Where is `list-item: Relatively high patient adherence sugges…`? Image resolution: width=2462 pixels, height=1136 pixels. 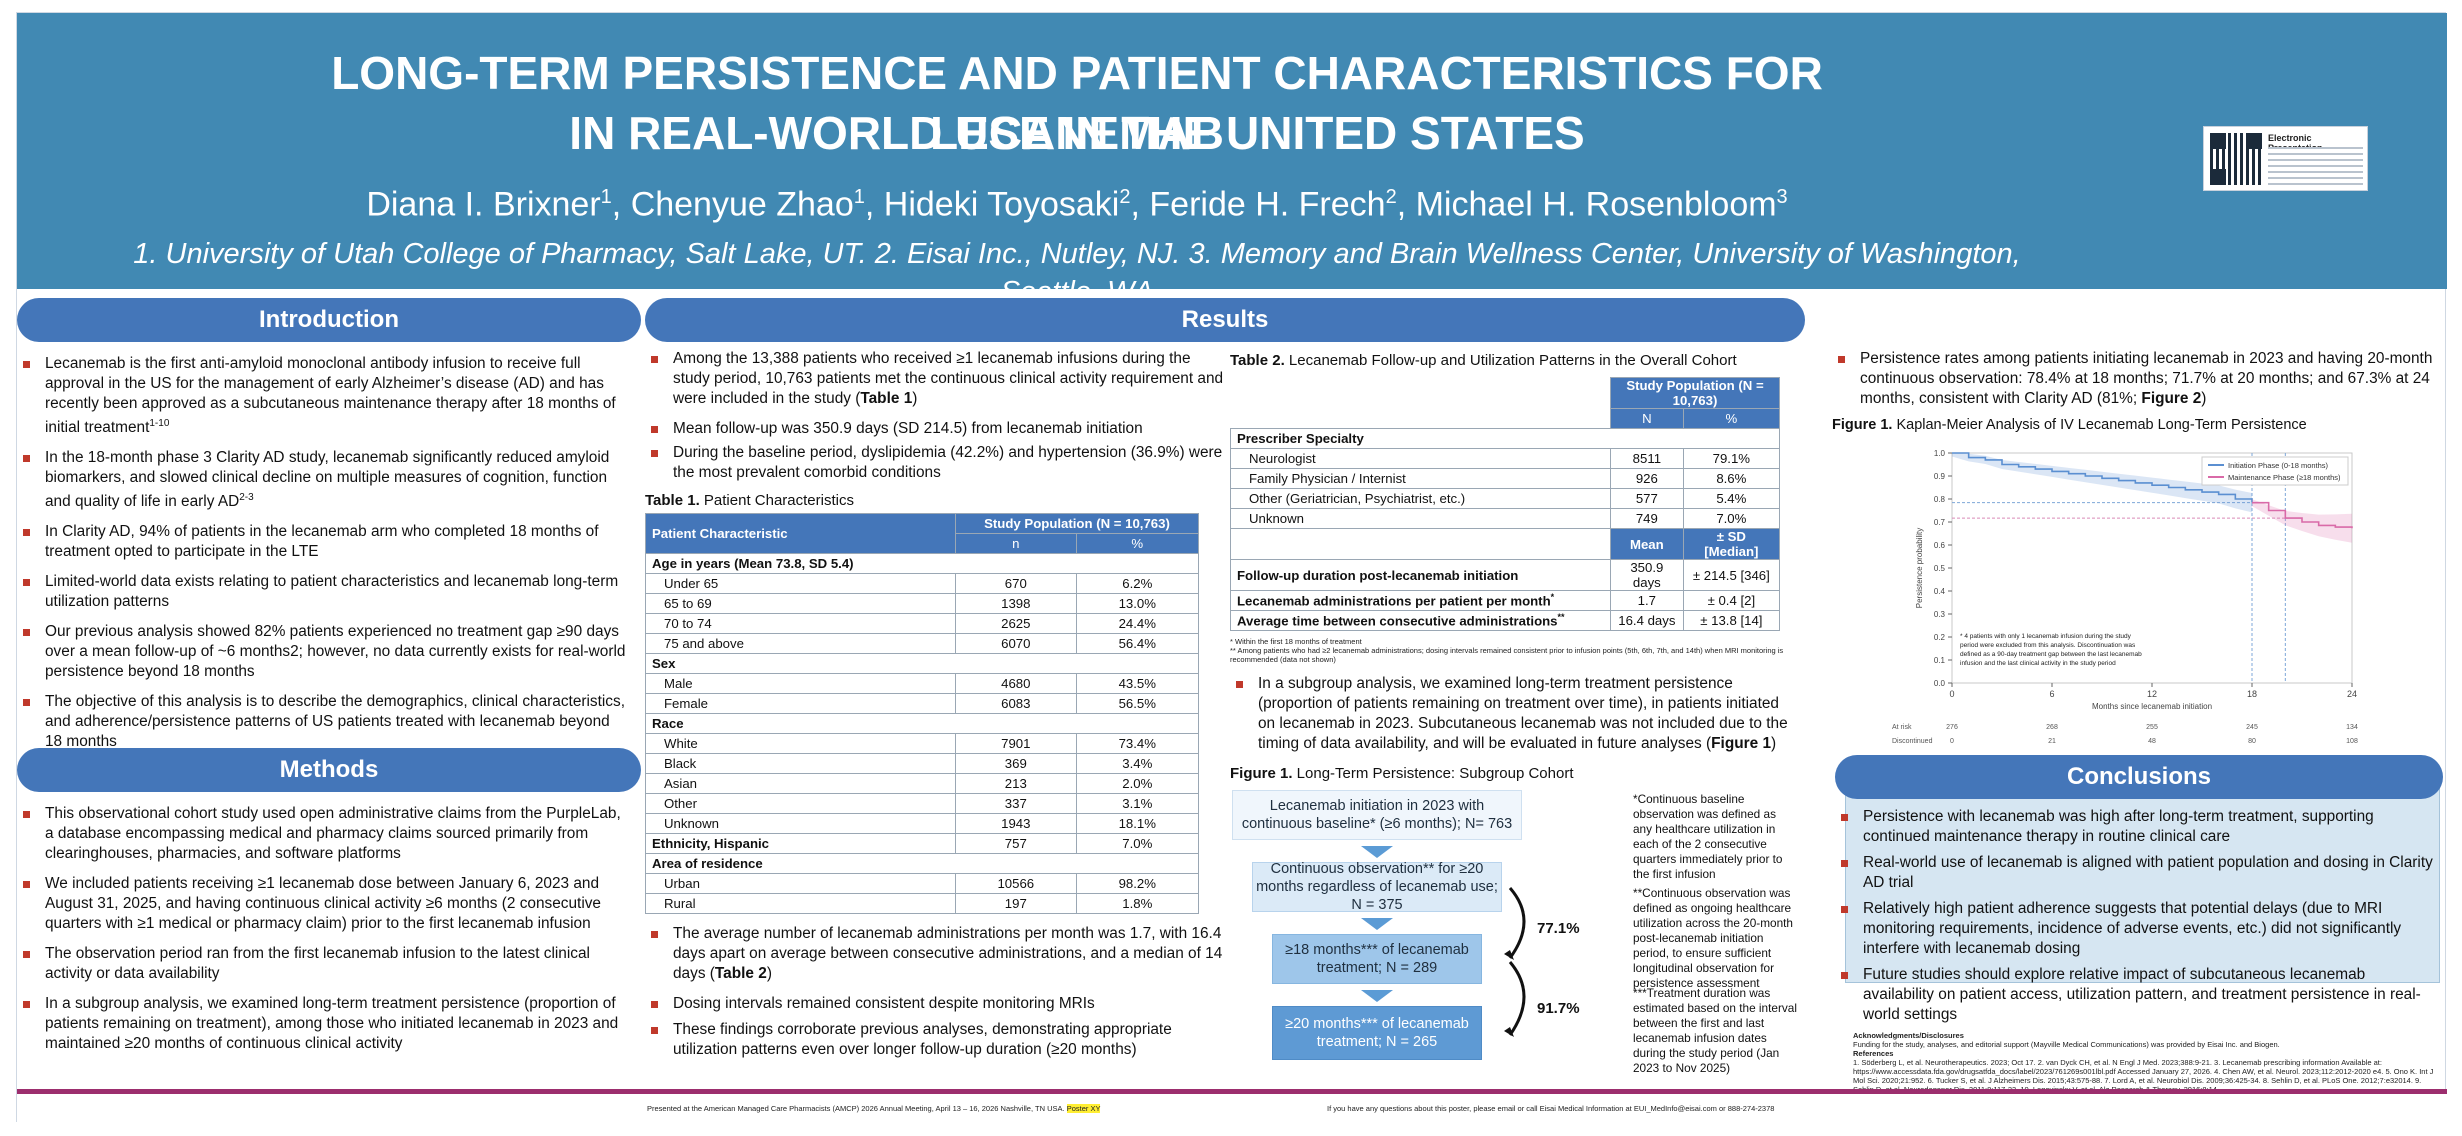
list-item: Relatively high patient adherence sugges… is located at coordinates (2134, 929).